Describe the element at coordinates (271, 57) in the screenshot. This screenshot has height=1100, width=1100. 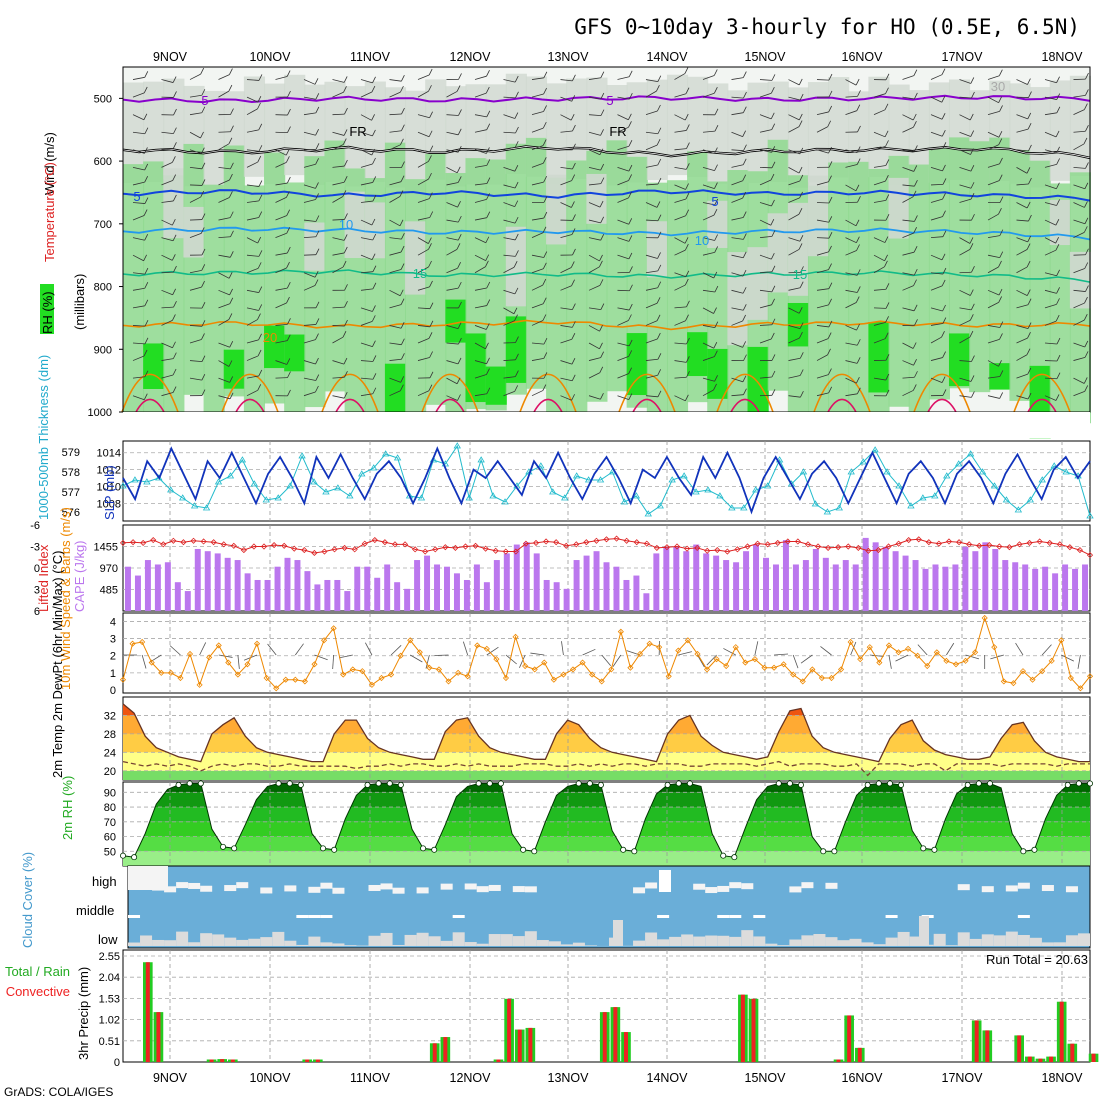
I see `day-label-top: 10NOV` at that location.